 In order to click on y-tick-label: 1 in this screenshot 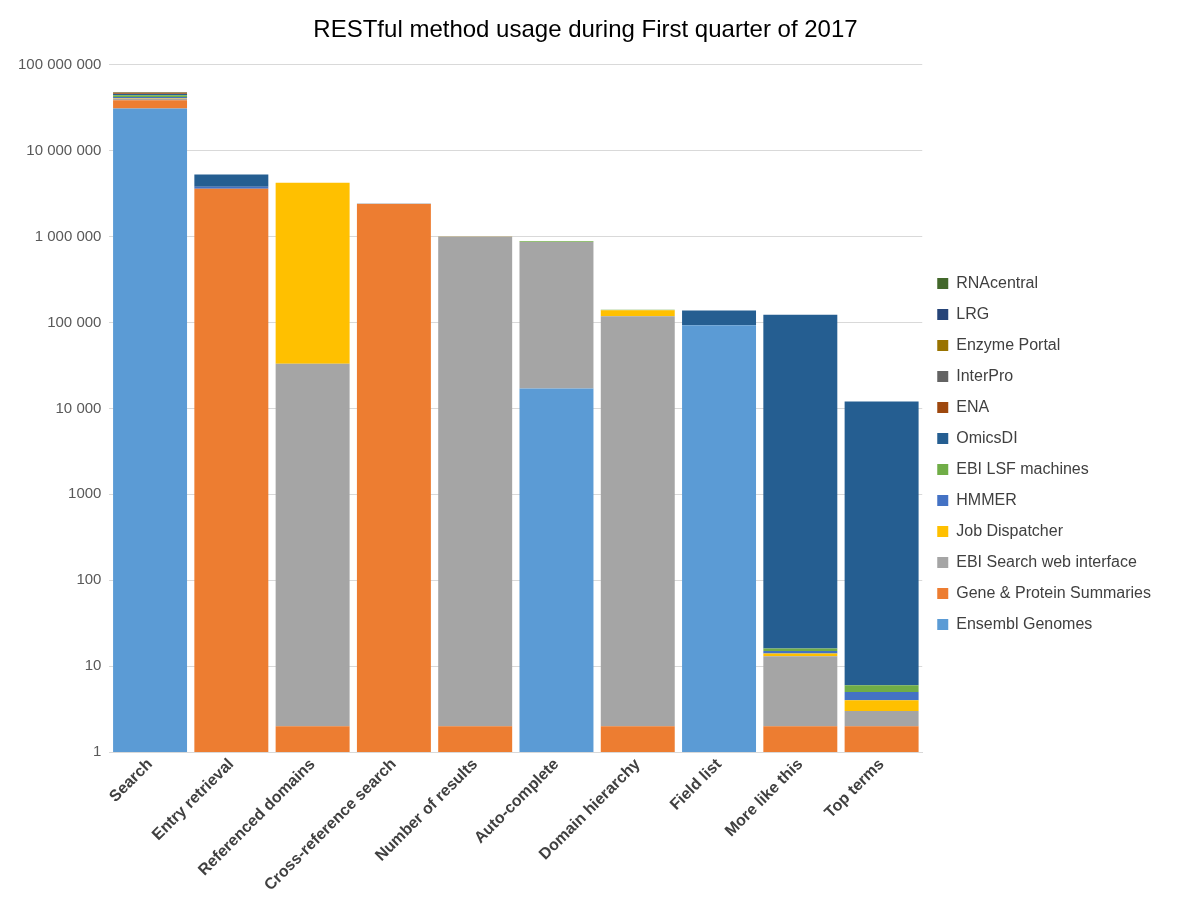, I will do `click(97, 751)`.